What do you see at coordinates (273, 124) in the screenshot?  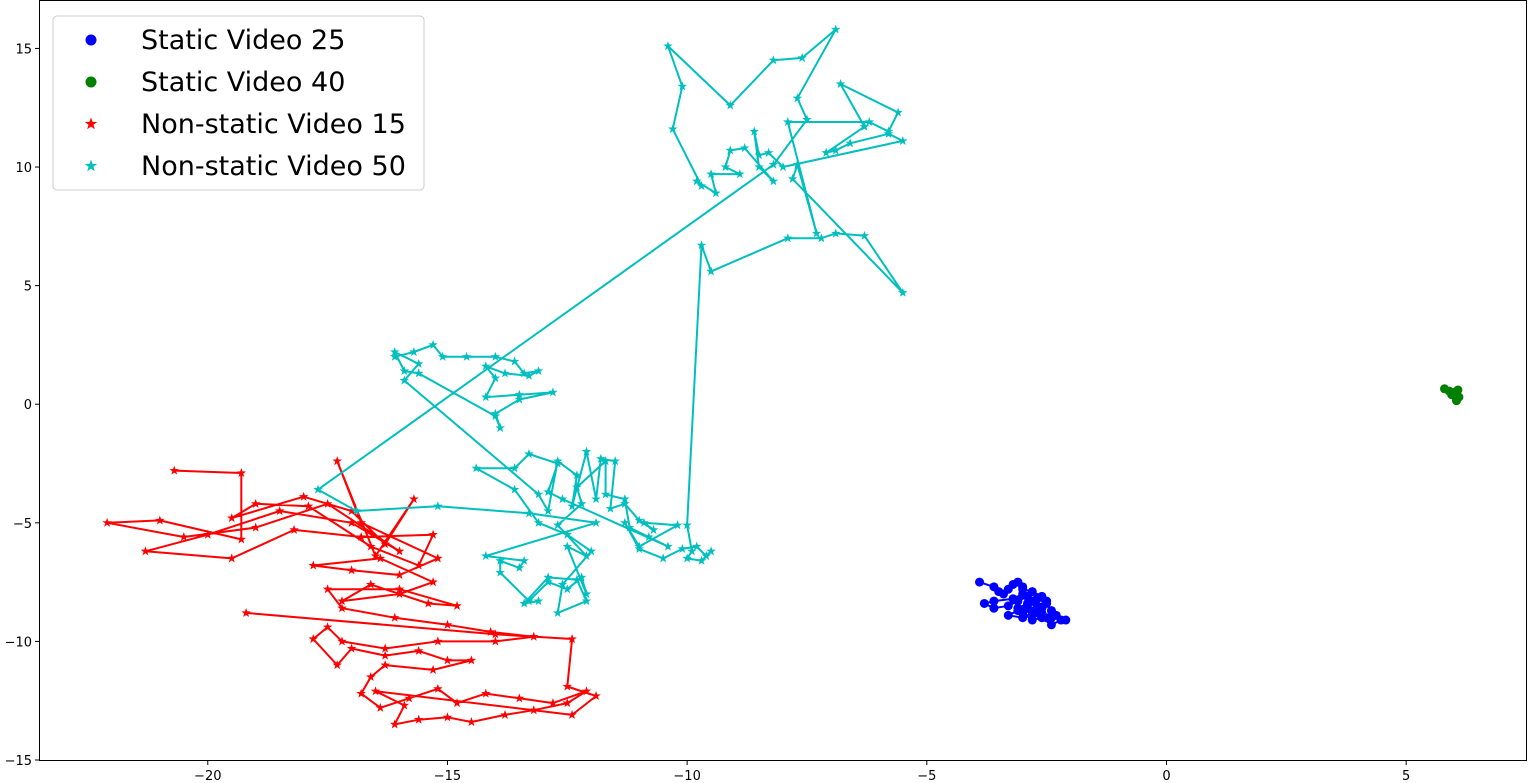 I see `legend-label: Non-static Video 15` at bounding box center [273, 124].